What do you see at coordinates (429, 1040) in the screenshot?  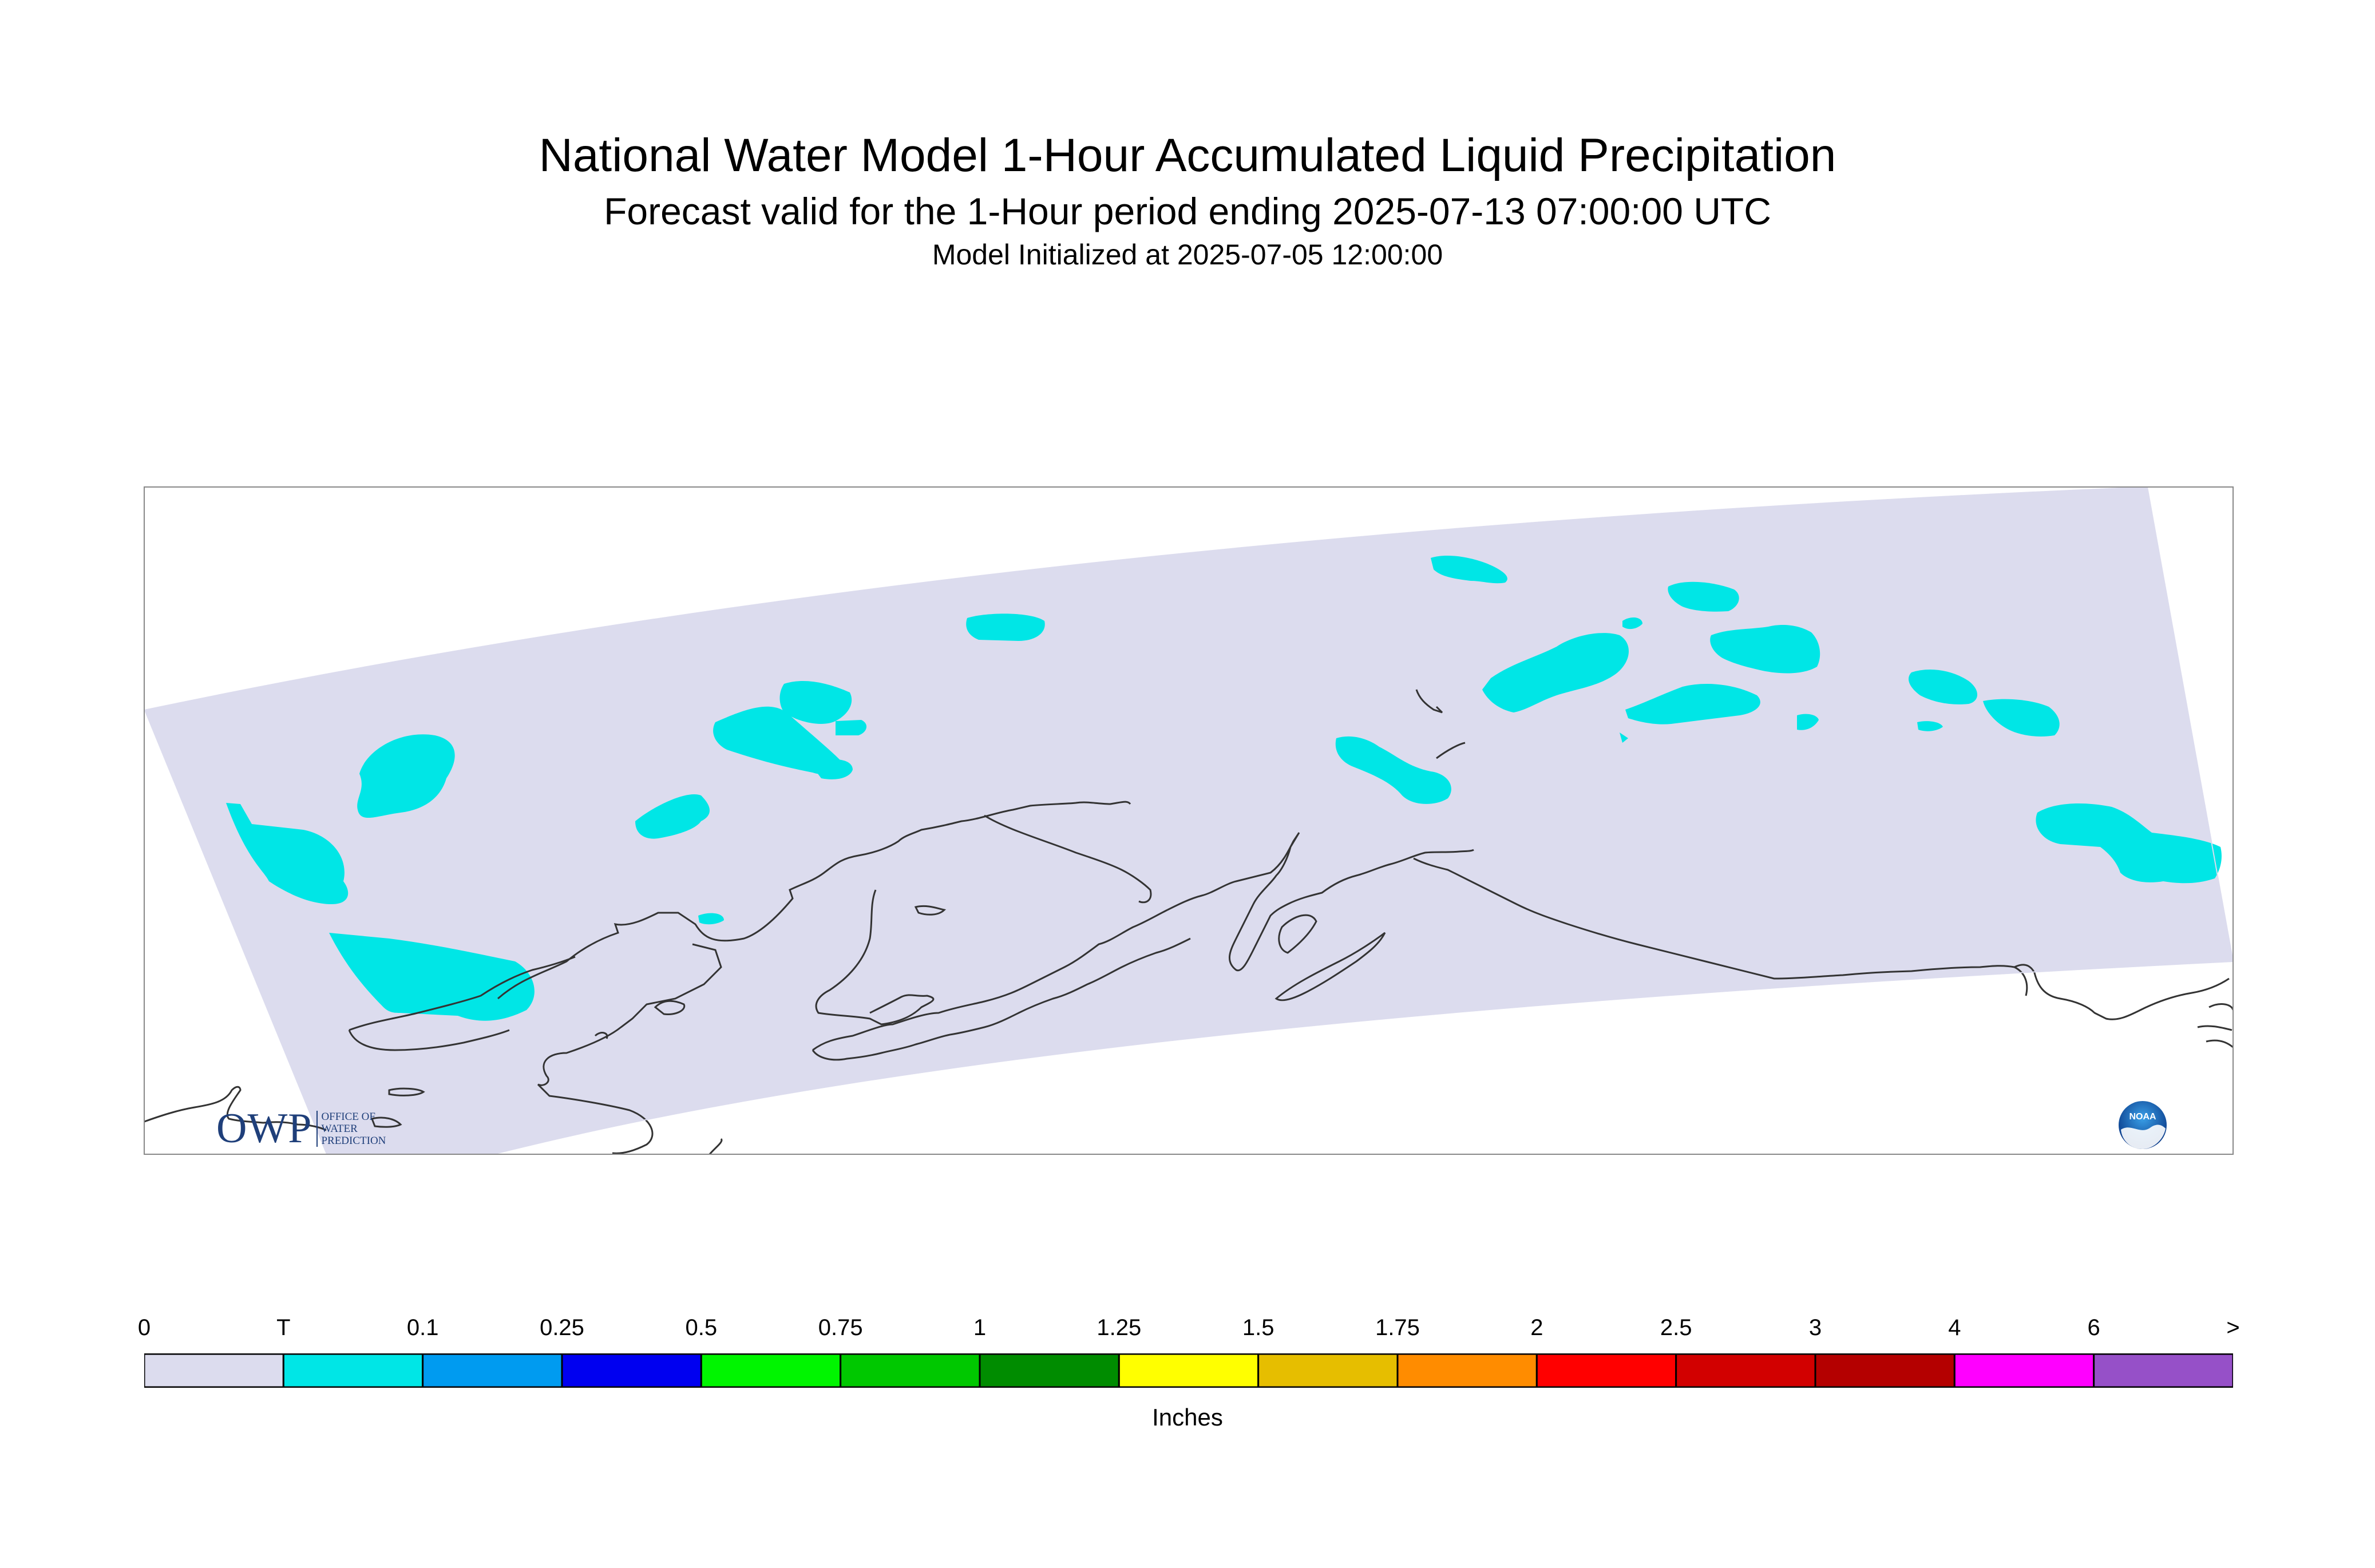 I see `coastline-chukotka-south` at bounding box center [429, 1040].